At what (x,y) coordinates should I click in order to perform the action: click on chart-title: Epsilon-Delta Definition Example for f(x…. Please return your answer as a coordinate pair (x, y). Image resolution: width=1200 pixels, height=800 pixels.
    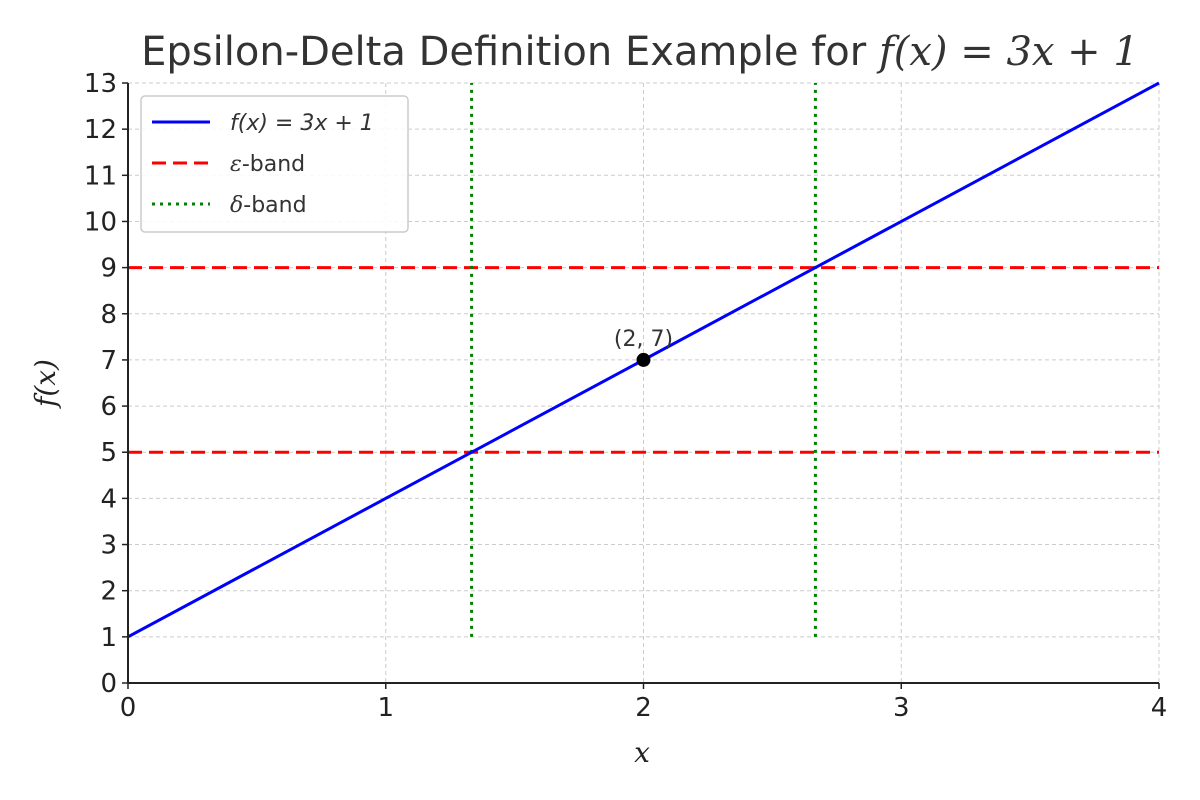
    Looking at the image, I should click on (640, 52).